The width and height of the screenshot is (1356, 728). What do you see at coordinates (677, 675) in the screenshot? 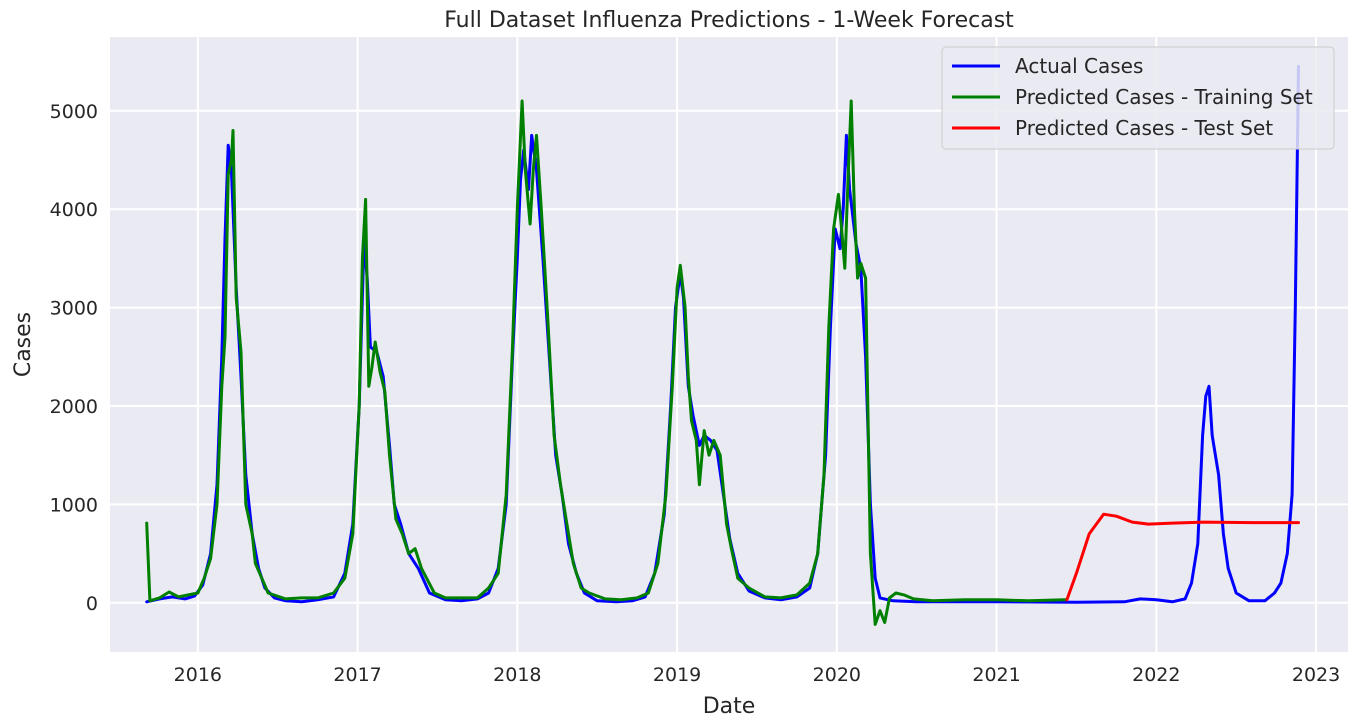
I see `x-tick-label-2019: 2019` at bounding box center [677, 675].